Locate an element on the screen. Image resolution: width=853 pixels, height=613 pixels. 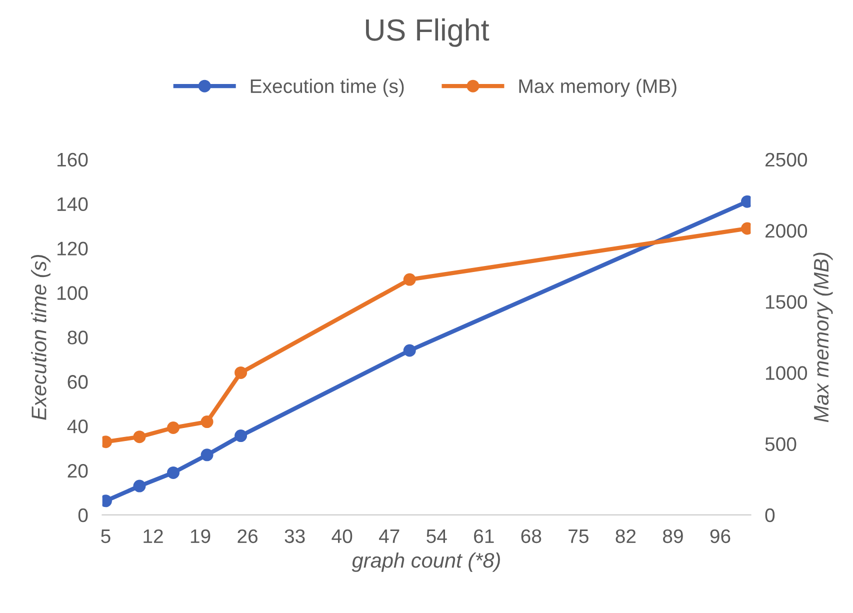
x-tick-label: 12 is located at coordinates (153, 536).